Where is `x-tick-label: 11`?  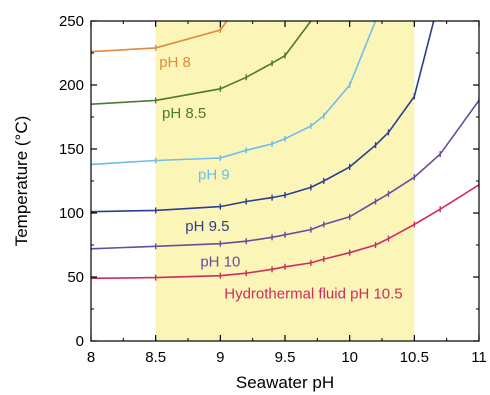
x-tick-label: 11 is located at coordinates (479, 357).